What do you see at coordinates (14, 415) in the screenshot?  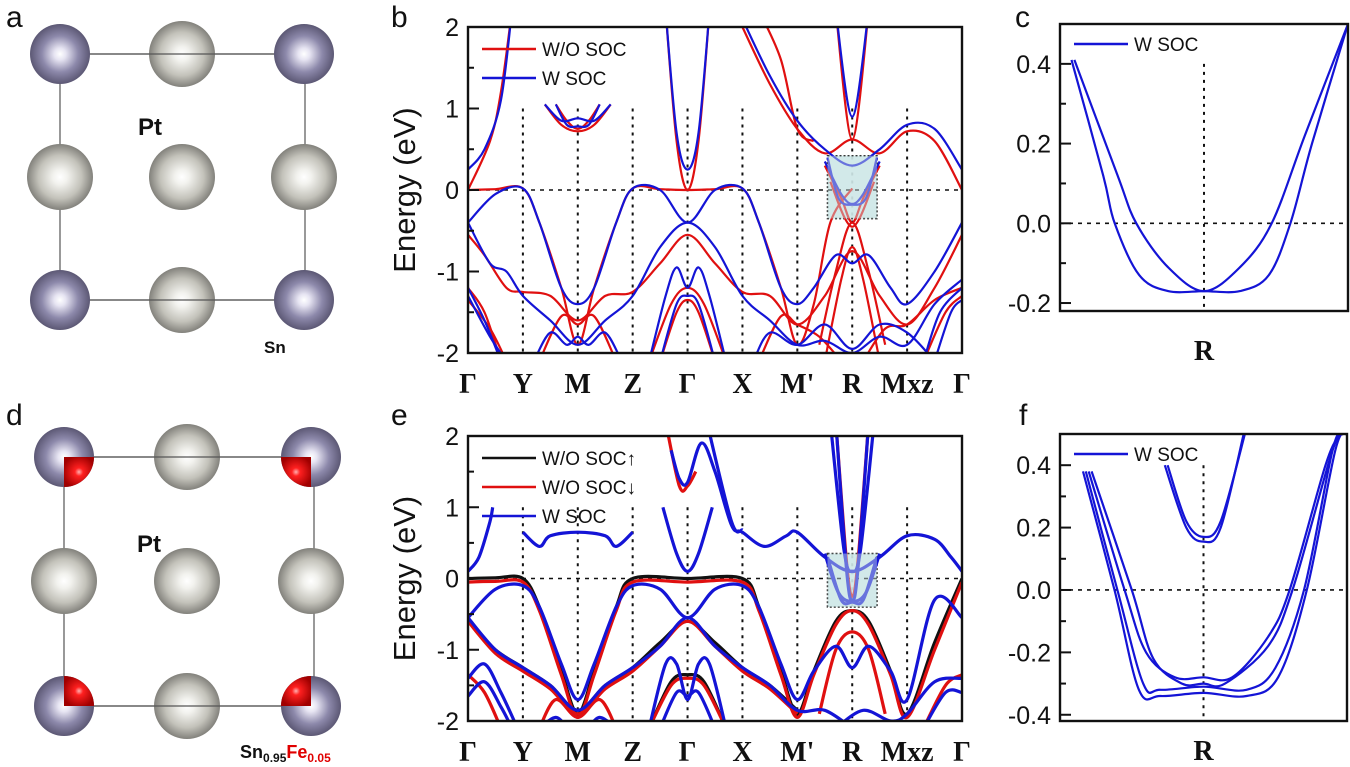 I see `panel-letter-d: d` at bounding box center [14, 415].